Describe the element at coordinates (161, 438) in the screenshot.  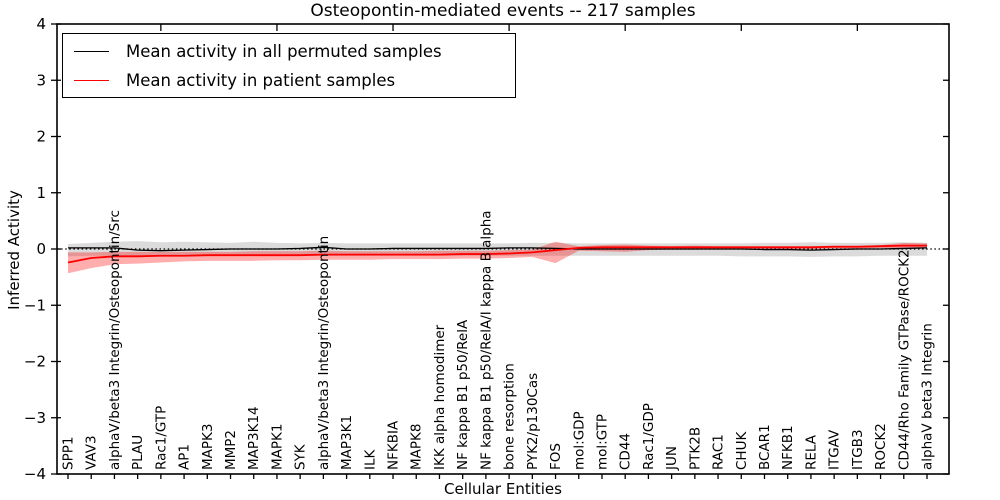
I see `x-category-label: Rac1/GTP` at that location.